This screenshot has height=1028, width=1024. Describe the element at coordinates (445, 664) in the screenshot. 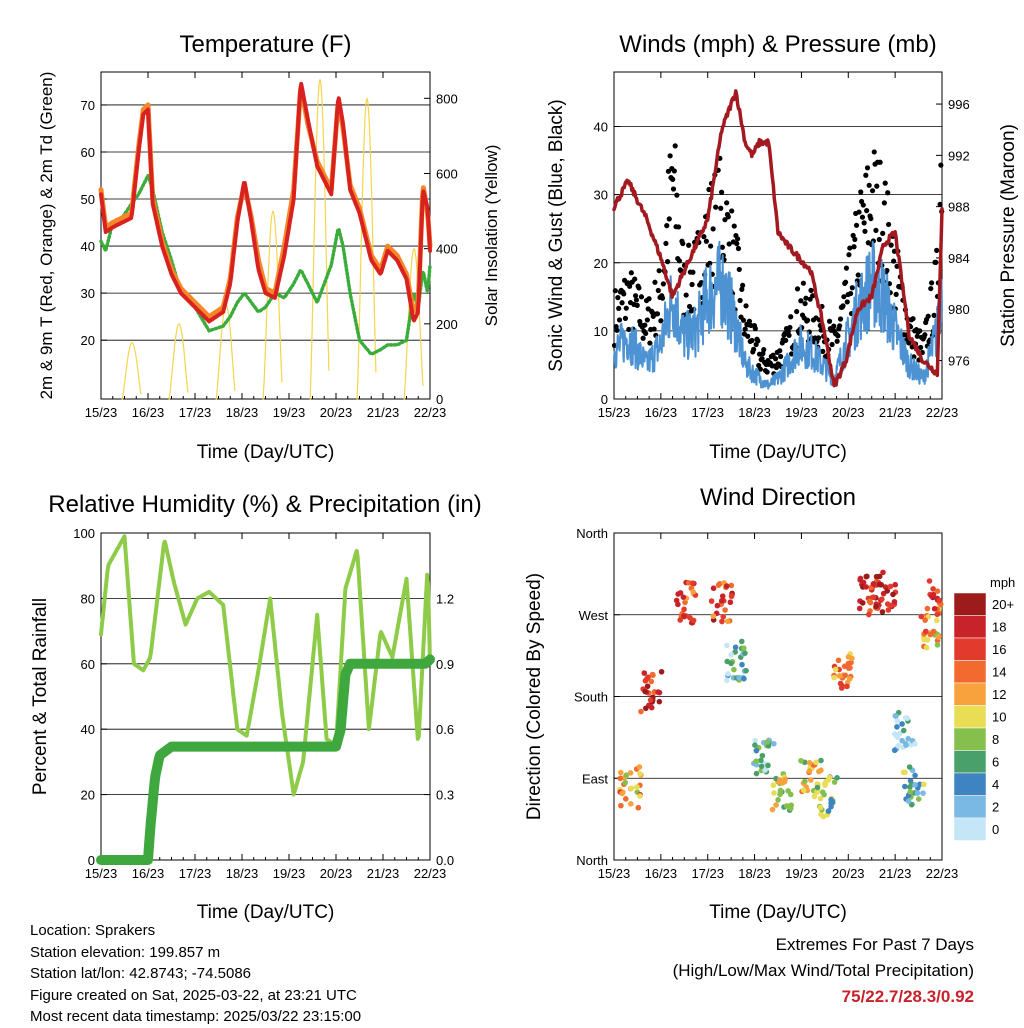

I see `rh-y2-tick-label: 0.9` at that location.